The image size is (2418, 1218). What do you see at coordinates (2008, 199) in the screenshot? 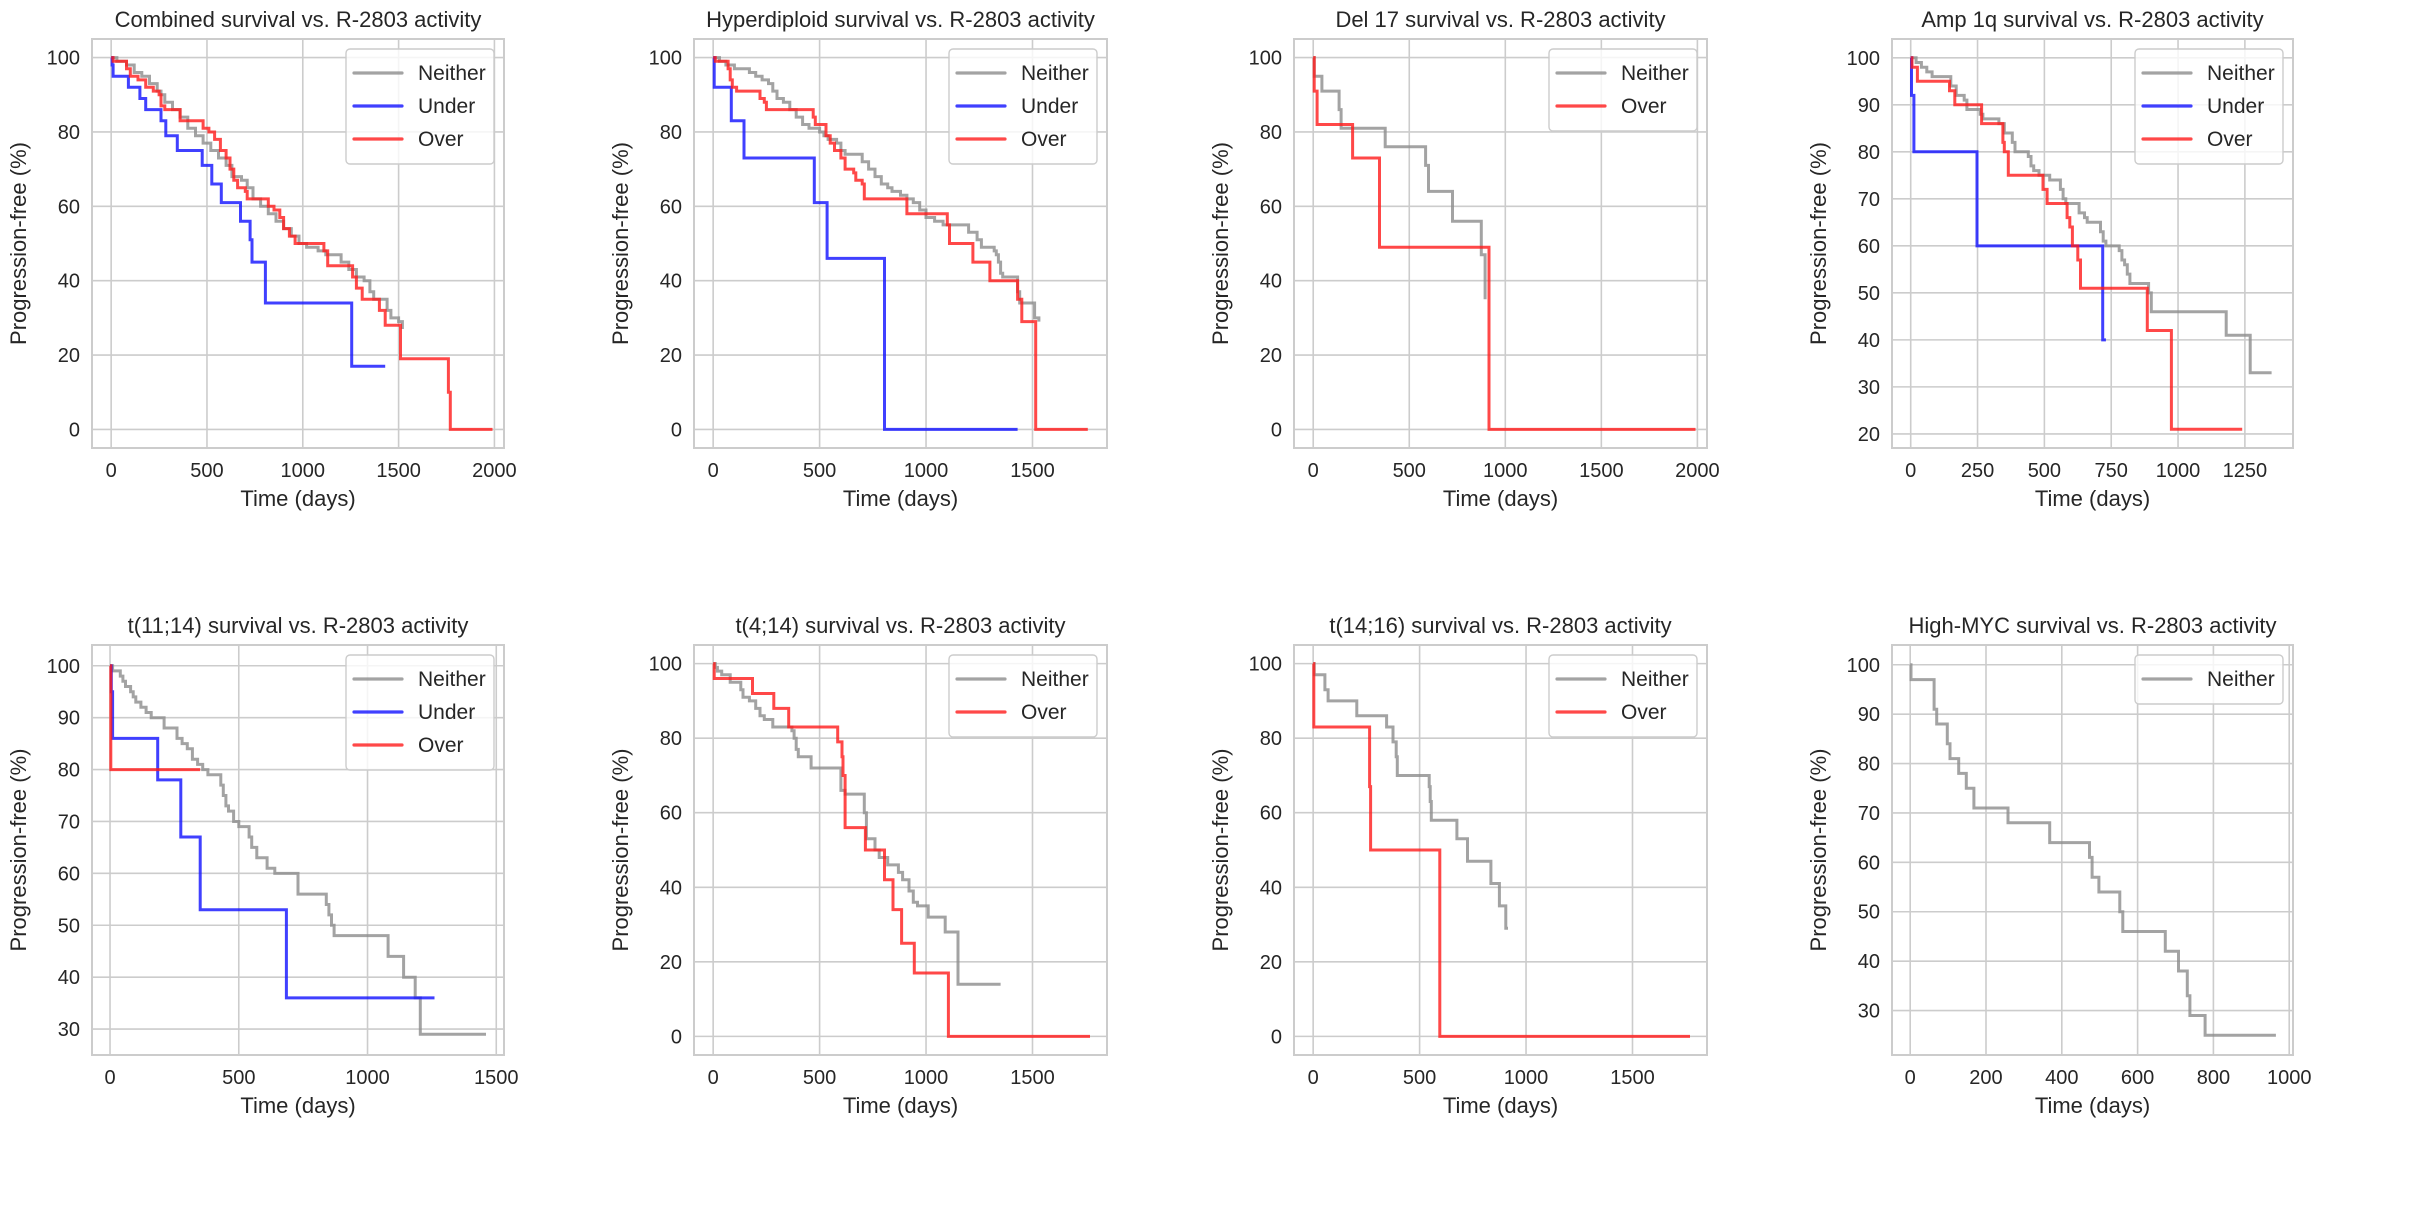
I see `series-line-under` at bounding box center [2008, 199].